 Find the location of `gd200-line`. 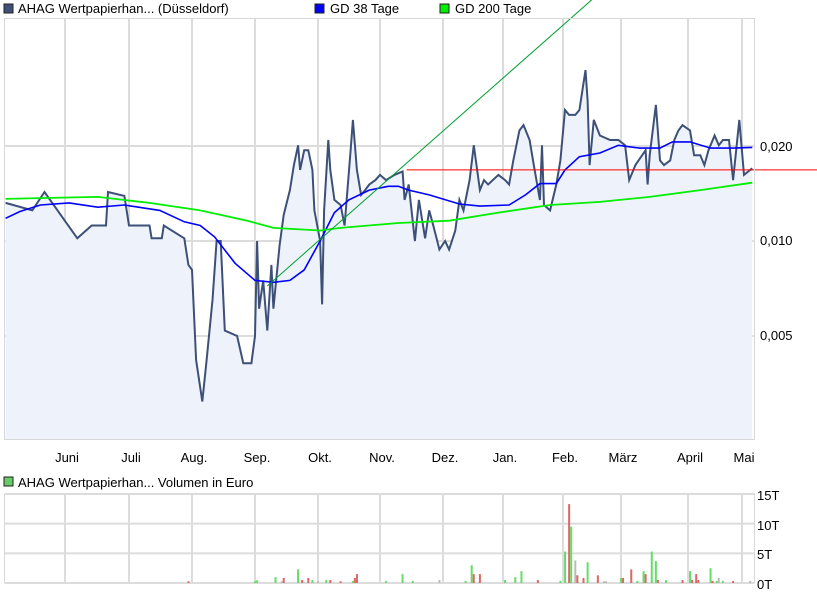

gd200-line is located at coordinates (379, 206).